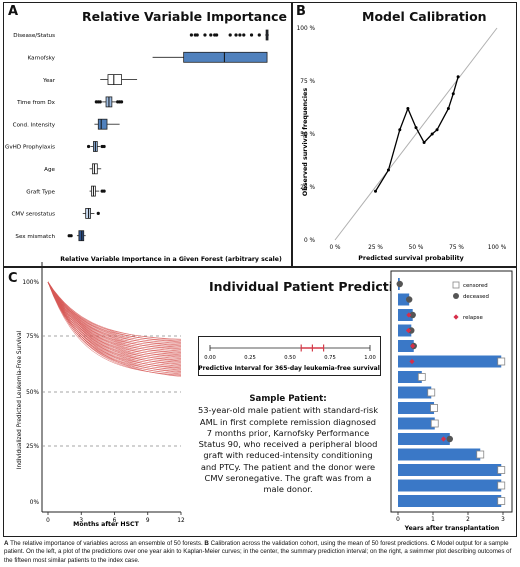 The height and width of the screenshot is (567, 520). What do you see at coordinates (456, 248) in the screenshot?
I see `calibration-x-tick: 75 %` at bounding box center [456, 248].